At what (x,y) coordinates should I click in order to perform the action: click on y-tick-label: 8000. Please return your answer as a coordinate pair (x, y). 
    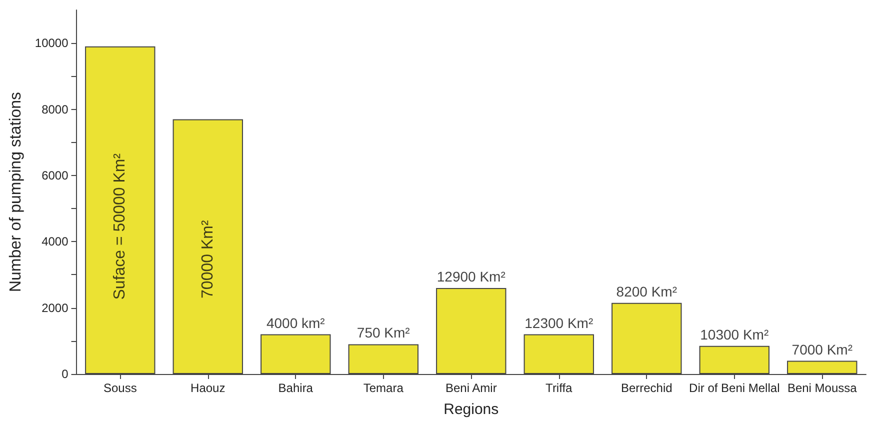
    Looking at the image, I should click on (55, 109).